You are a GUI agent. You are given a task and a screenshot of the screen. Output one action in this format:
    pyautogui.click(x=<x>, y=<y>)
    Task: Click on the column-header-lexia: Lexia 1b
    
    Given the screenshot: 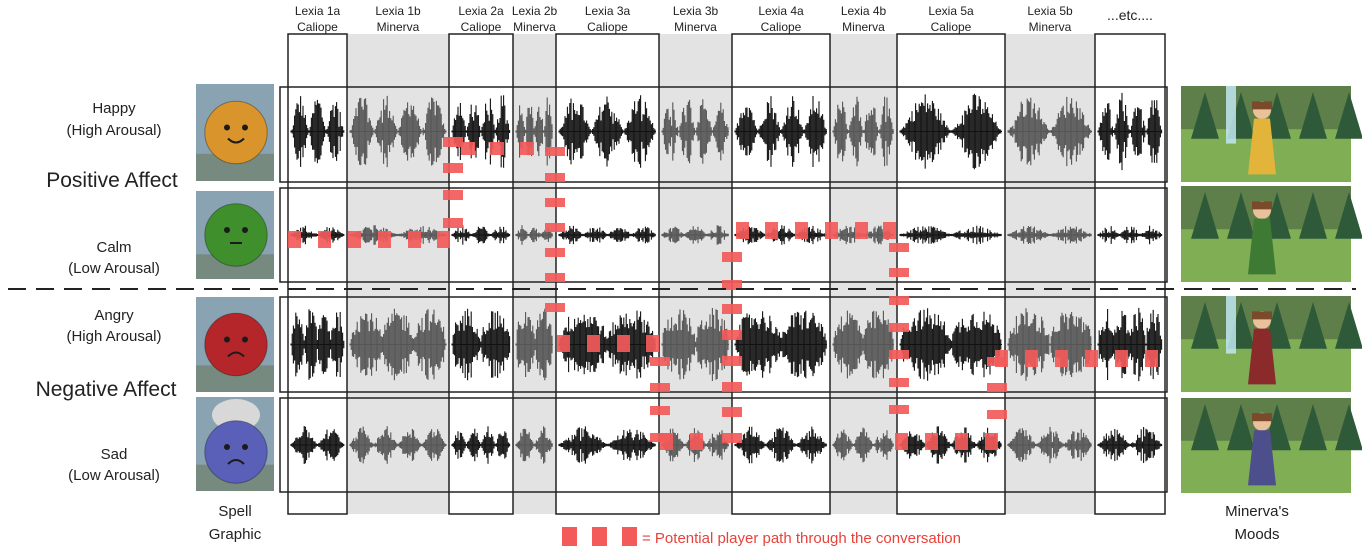 What is the action you would take?
    pyautogui.click(x=398, y=11)
    